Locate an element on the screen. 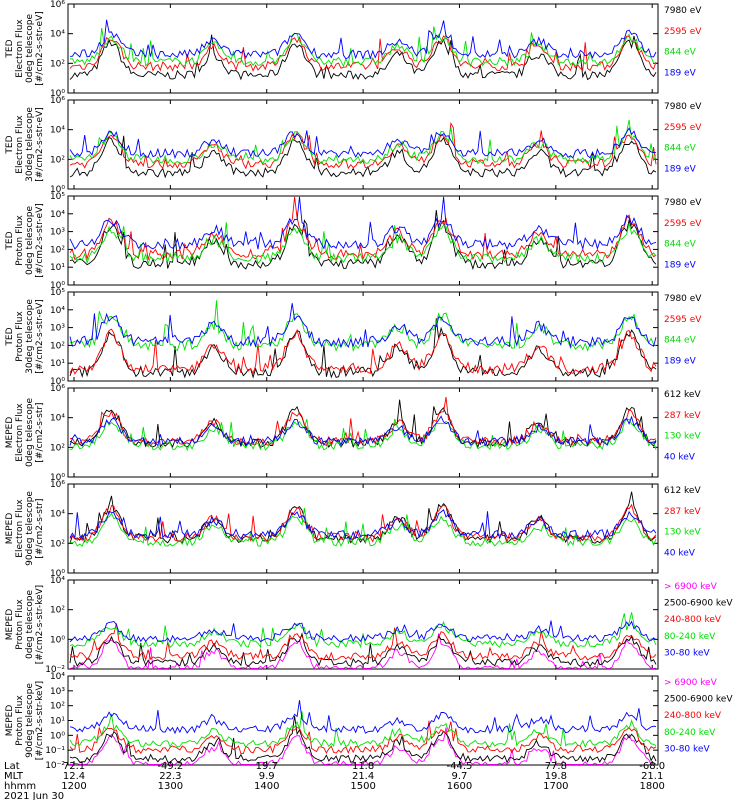 Image resolution: width=750 pixels, height=800 pixels. x-value-lat: -44.5 is located at coordinates (460, 766).